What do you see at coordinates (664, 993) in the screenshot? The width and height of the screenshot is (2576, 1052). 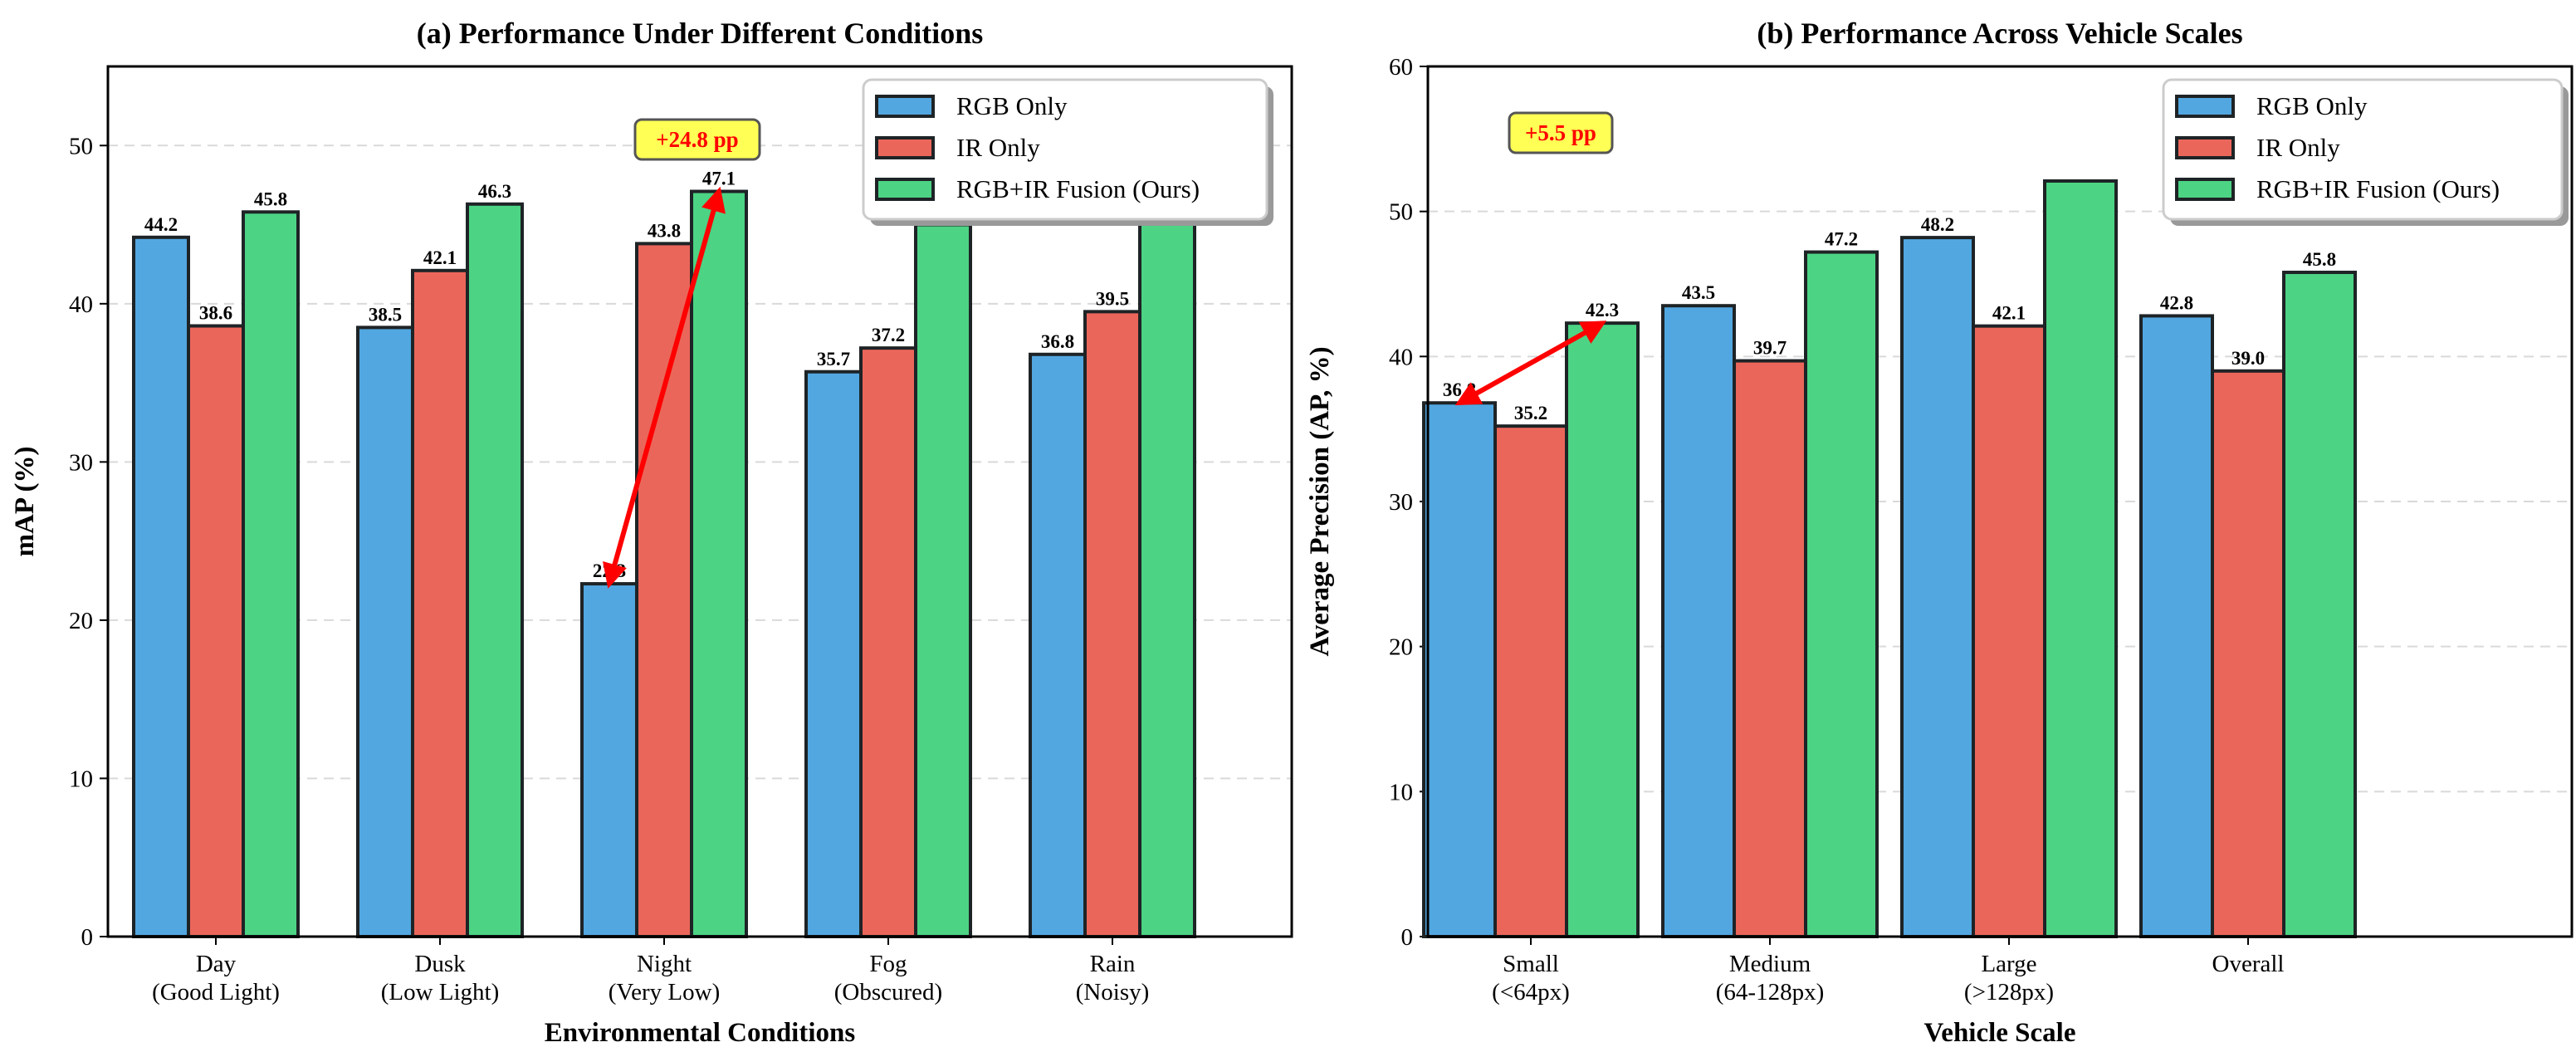 I see `x-tick-label: (Very Low)` at bounding box center [664, 993].